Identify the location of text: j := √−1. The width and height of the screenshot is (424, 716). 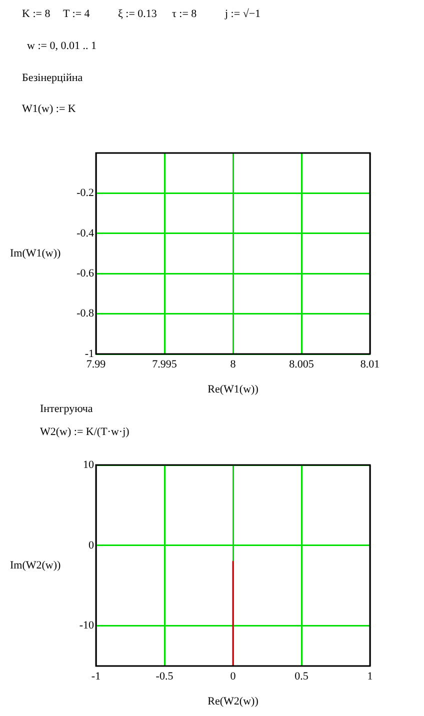
(243, 14).